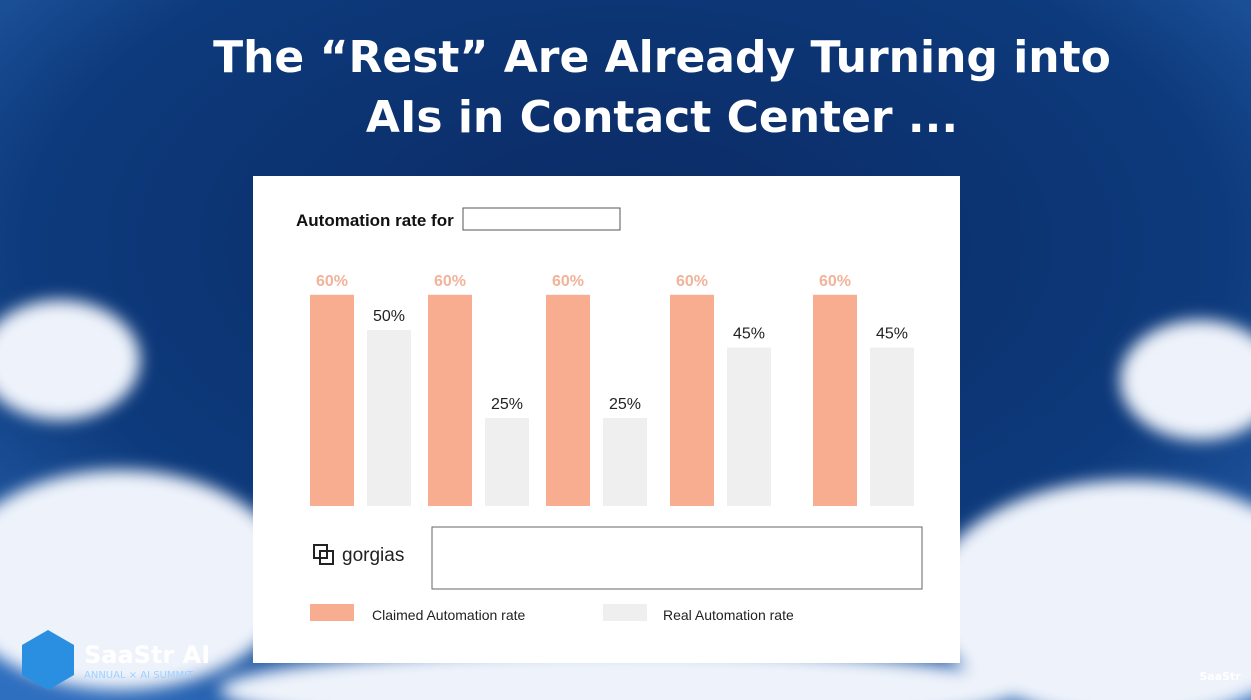  Describe the element at coordinates (375, 220) in the screenshot. I see `chart-subtitle: Automation rate for` at that location.